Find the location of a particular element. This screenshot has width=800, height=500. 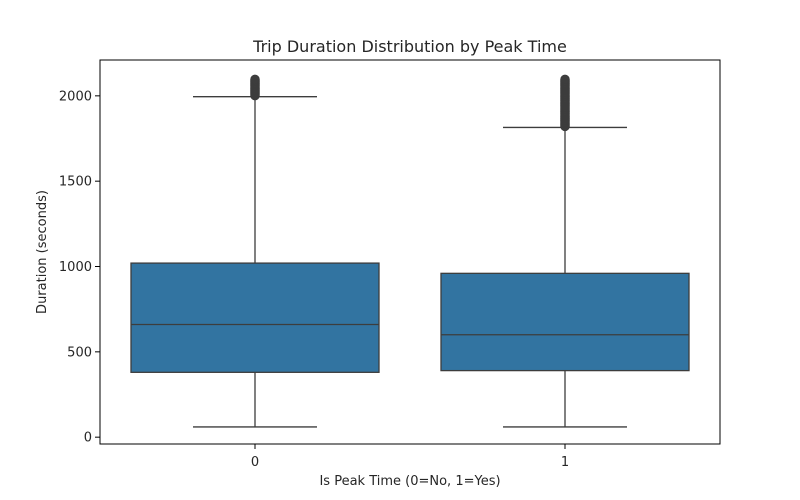

y-tick-label: 0 is located at coordinates (88, 438).